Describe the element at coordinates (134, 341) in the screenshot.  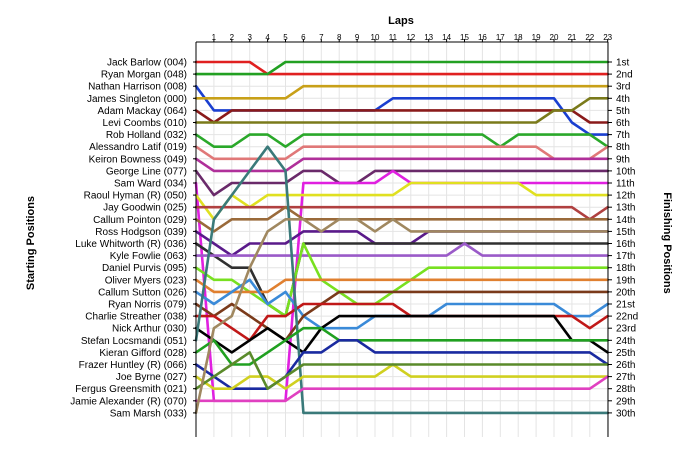
I see `starting-position-label: Stefan Locsmandi (051)` at that location.